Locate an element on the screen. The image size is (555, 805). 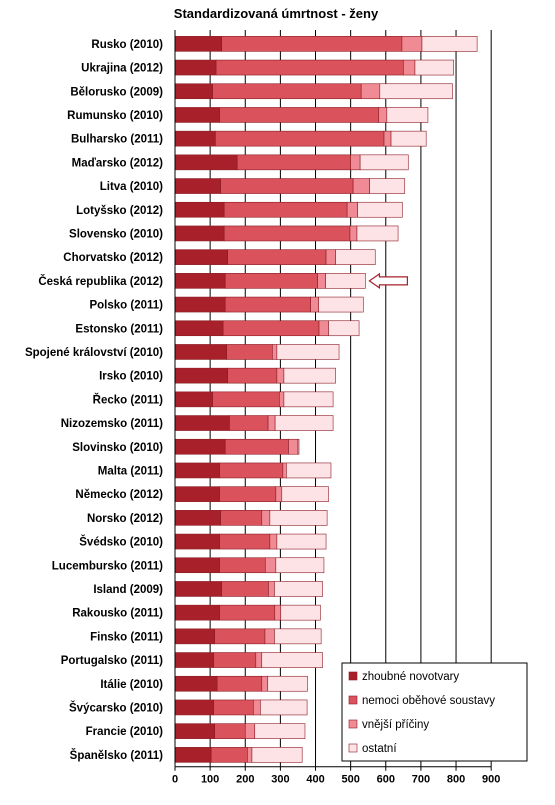
x-tick-label: 400 is located at coordinates (315, 780).